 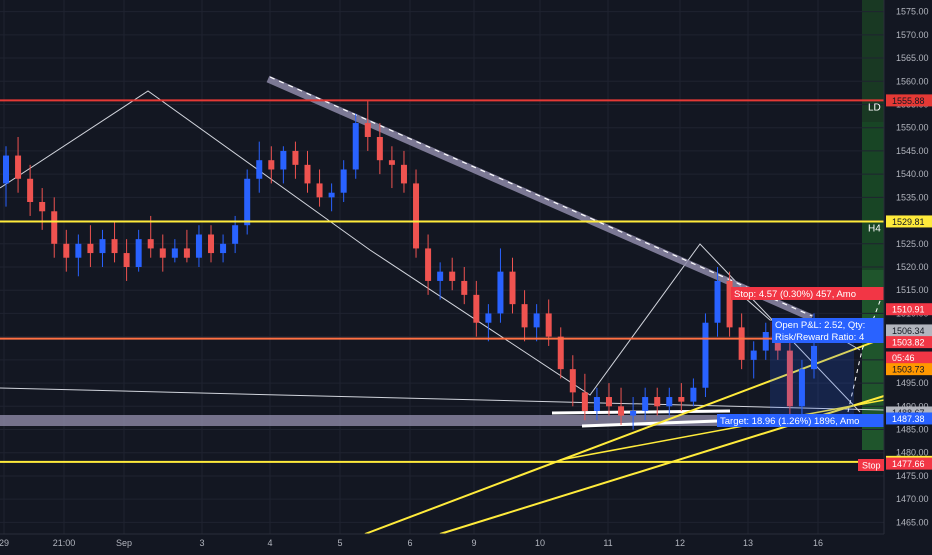 I want to click on time-tick-label: 5, so click(x=339, y=543).